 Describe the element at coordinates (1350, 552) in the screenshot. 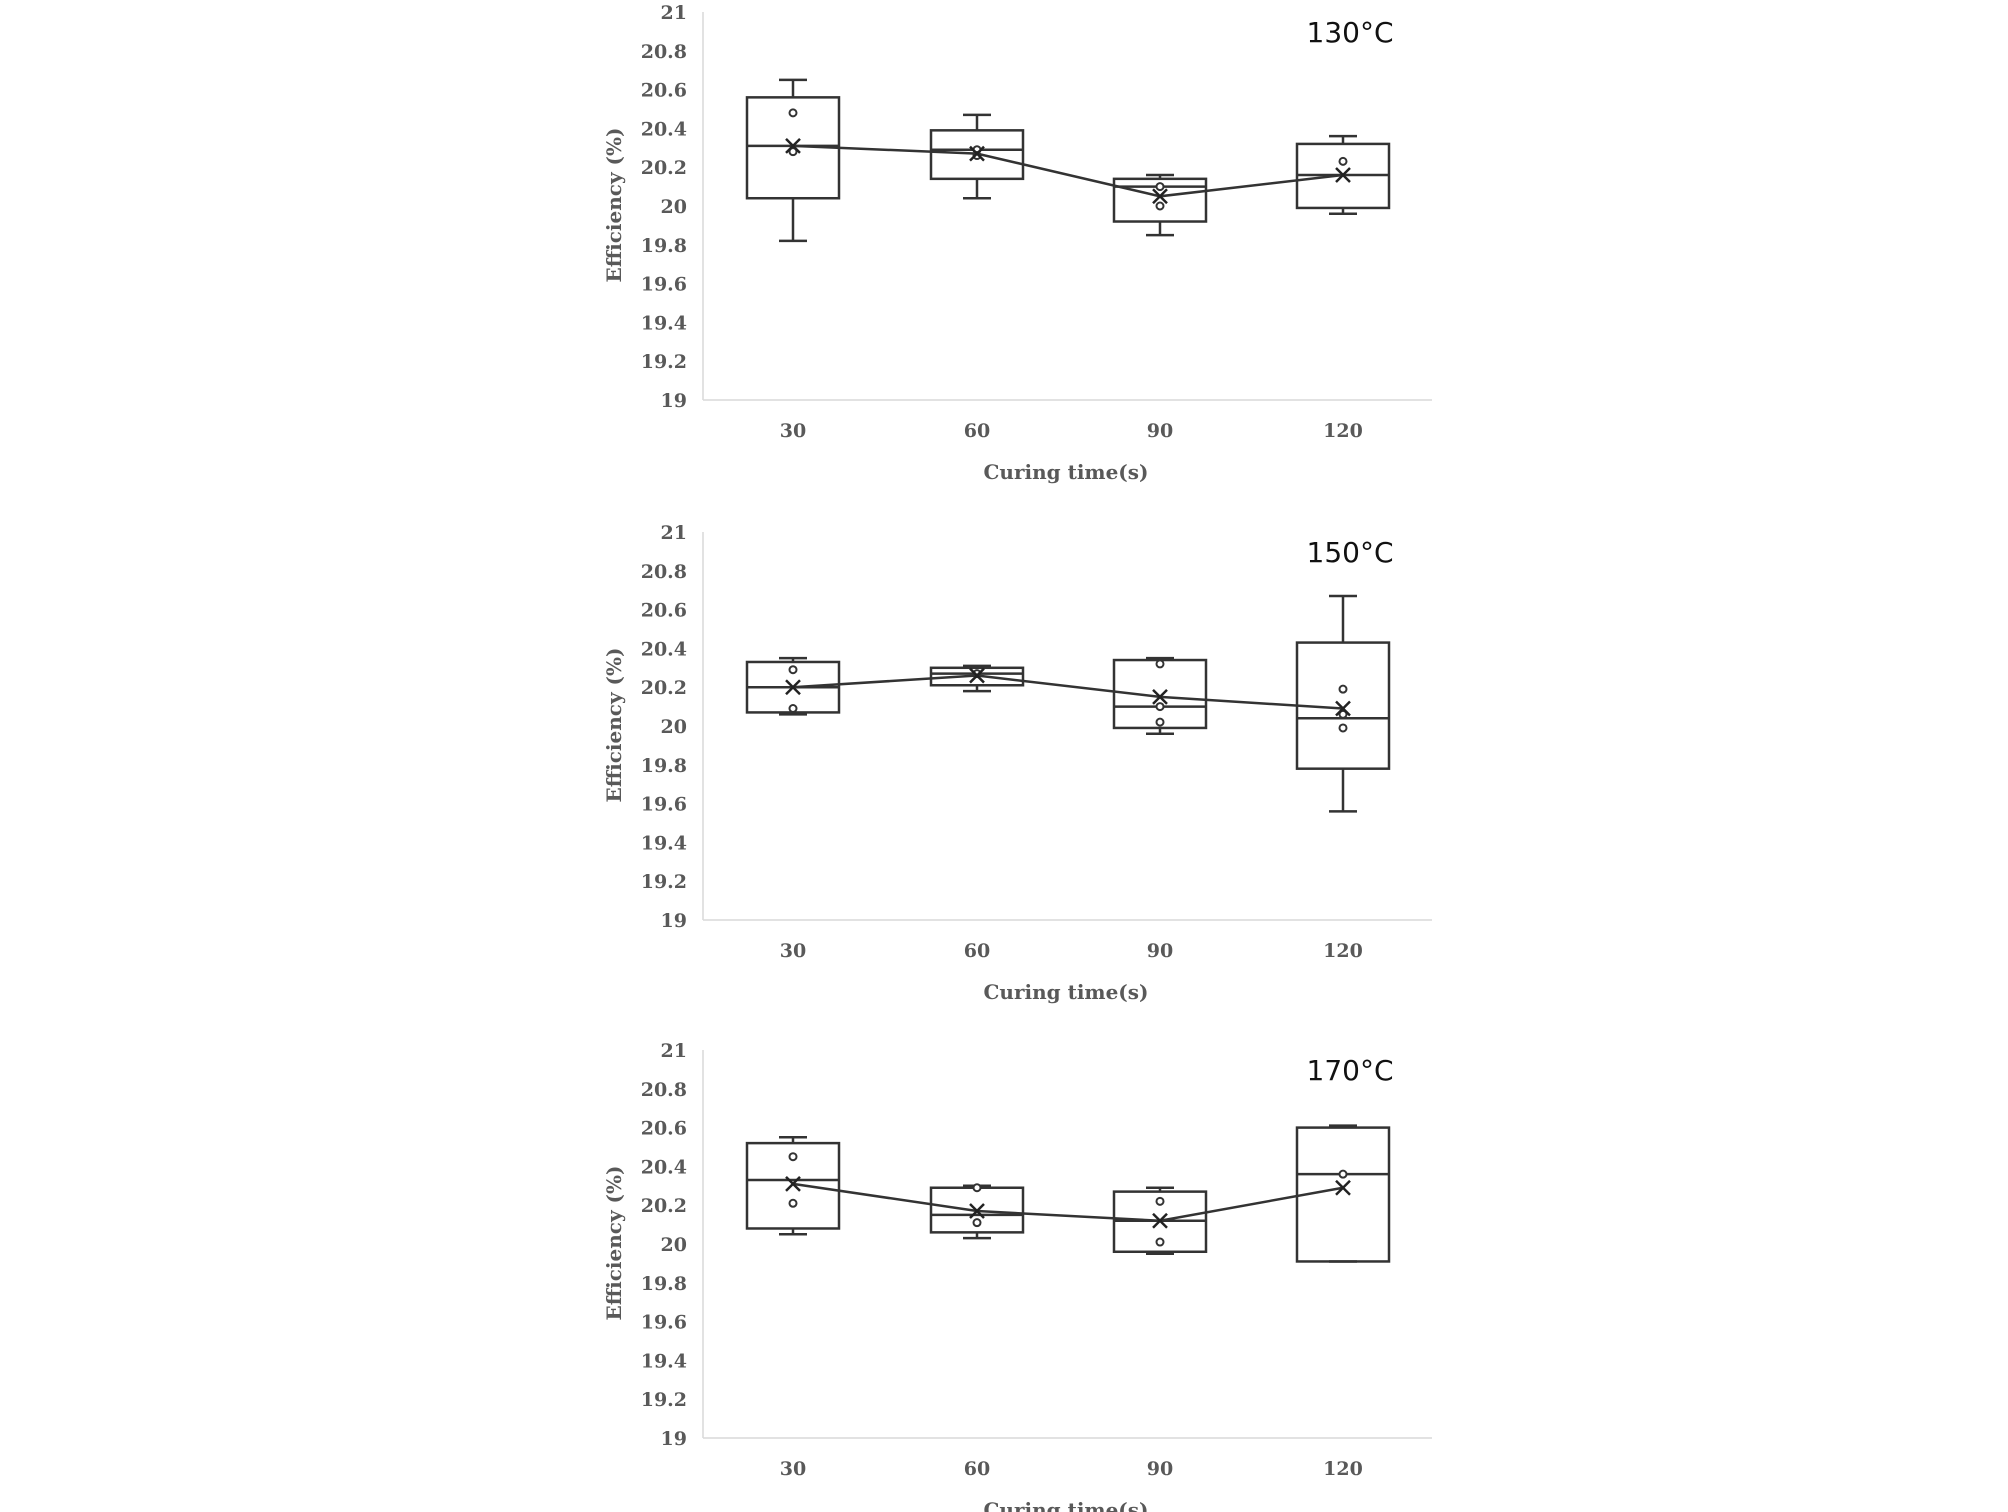

I see `panel-title: 150°C` at that location.